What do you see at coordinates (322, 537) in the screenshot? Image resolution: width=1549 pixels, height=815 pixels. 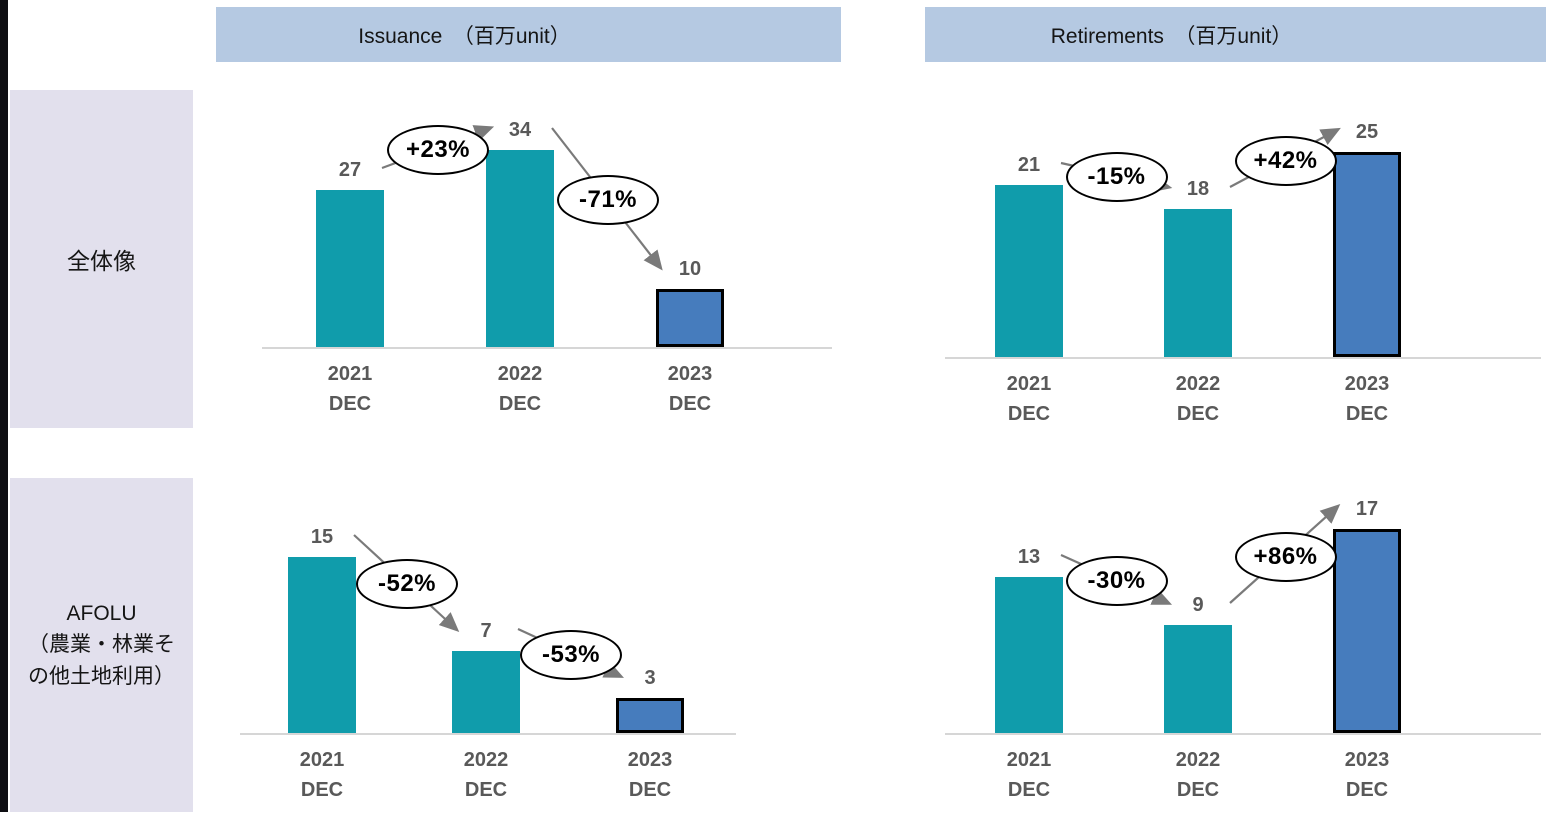 I see `value-label-2021: 15` at bounding box center [322, 537].